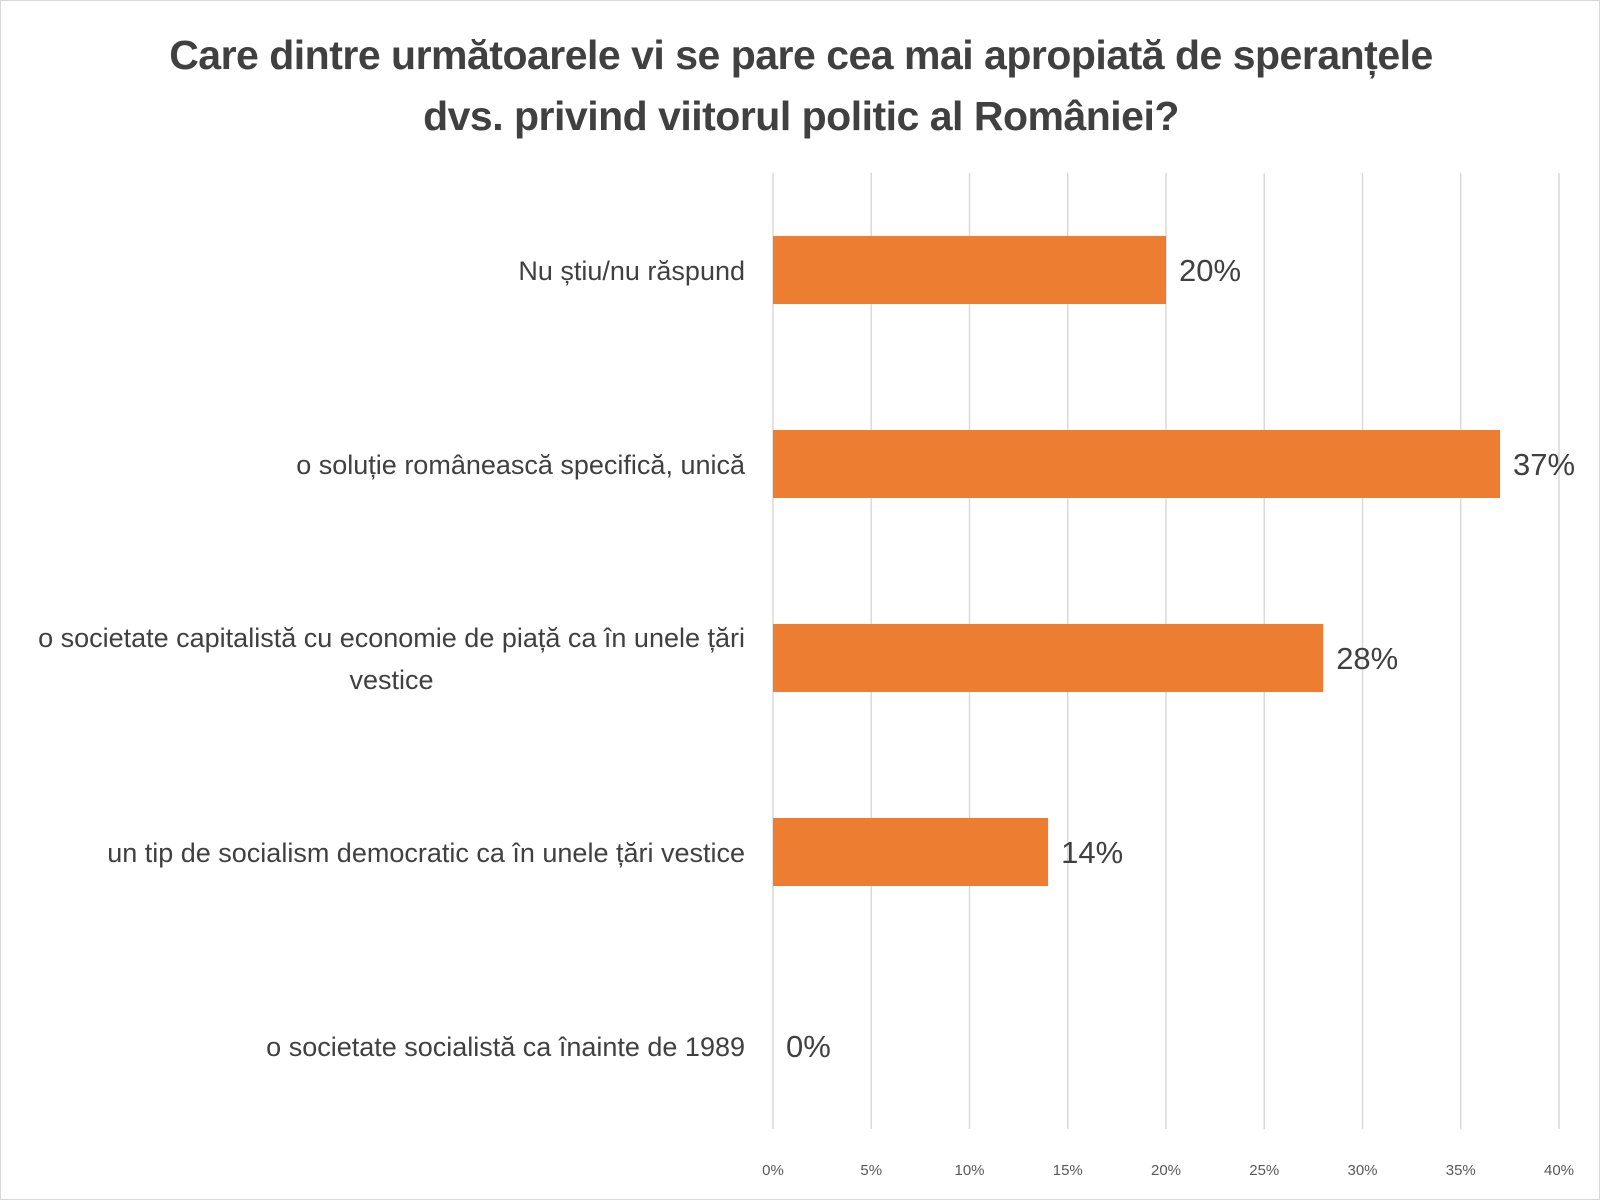 The width and height of the screenshot is (1600, 1201). What do you see at coordinates (773, 1170) in the screenshot?
I see `x-tick-label: 0%` at bounding box center [773, 1170].